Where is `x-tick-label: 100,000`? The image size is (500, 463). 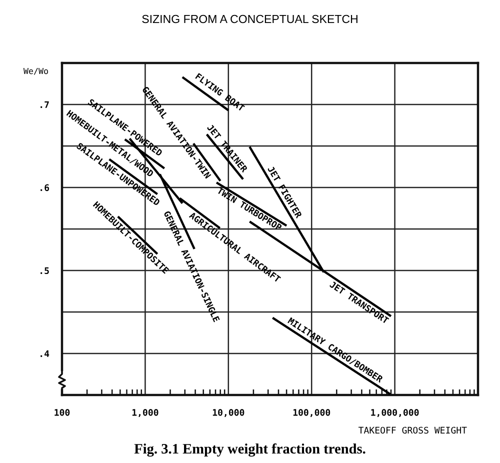
x-tick-label: 100,000 is located at coordinates (311, 413).